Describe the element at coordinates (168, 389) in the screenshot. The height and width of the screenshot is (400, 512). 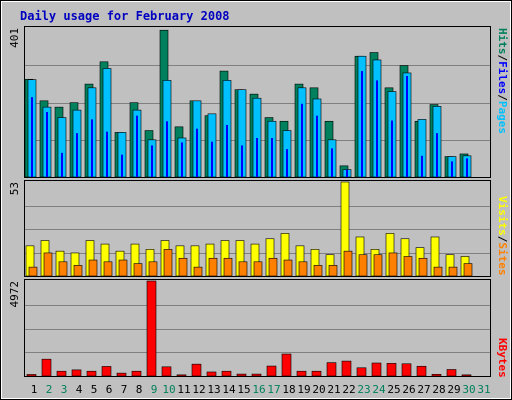
I see `x-tick-label: 10` at that location.